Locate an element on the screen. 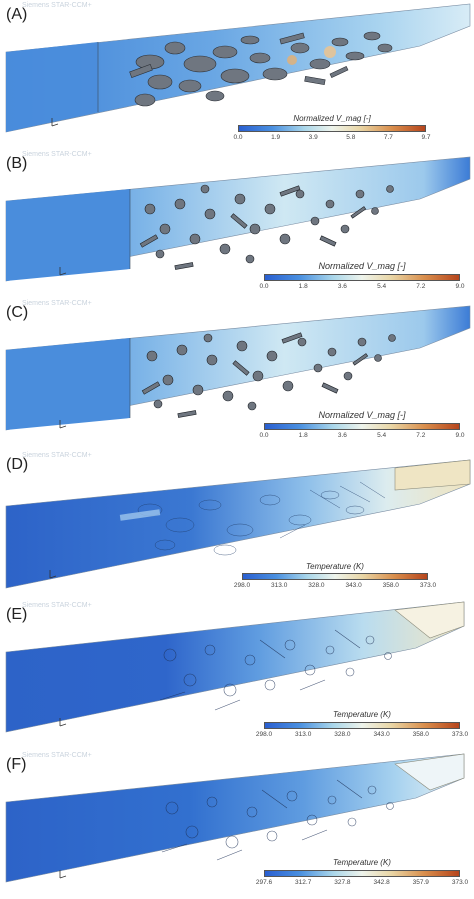 The image size is (474, 899). cfd-domain-d is located at coordinates (238, 524).